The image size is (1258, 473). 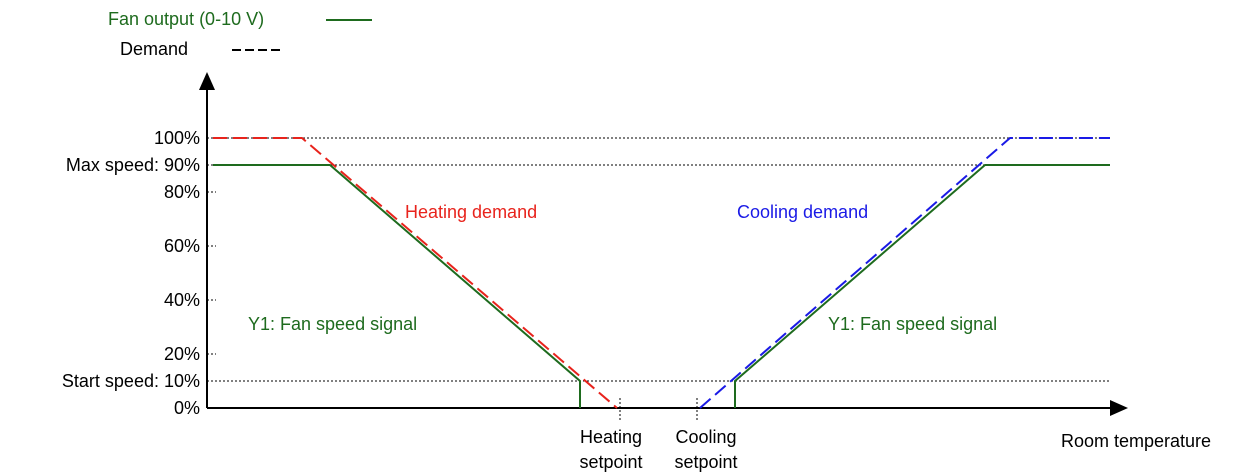 What do you see at coordinates (182, 300) in the screenshot?
I see `y-tick-label: 40%` at bounding box center [182, 300].